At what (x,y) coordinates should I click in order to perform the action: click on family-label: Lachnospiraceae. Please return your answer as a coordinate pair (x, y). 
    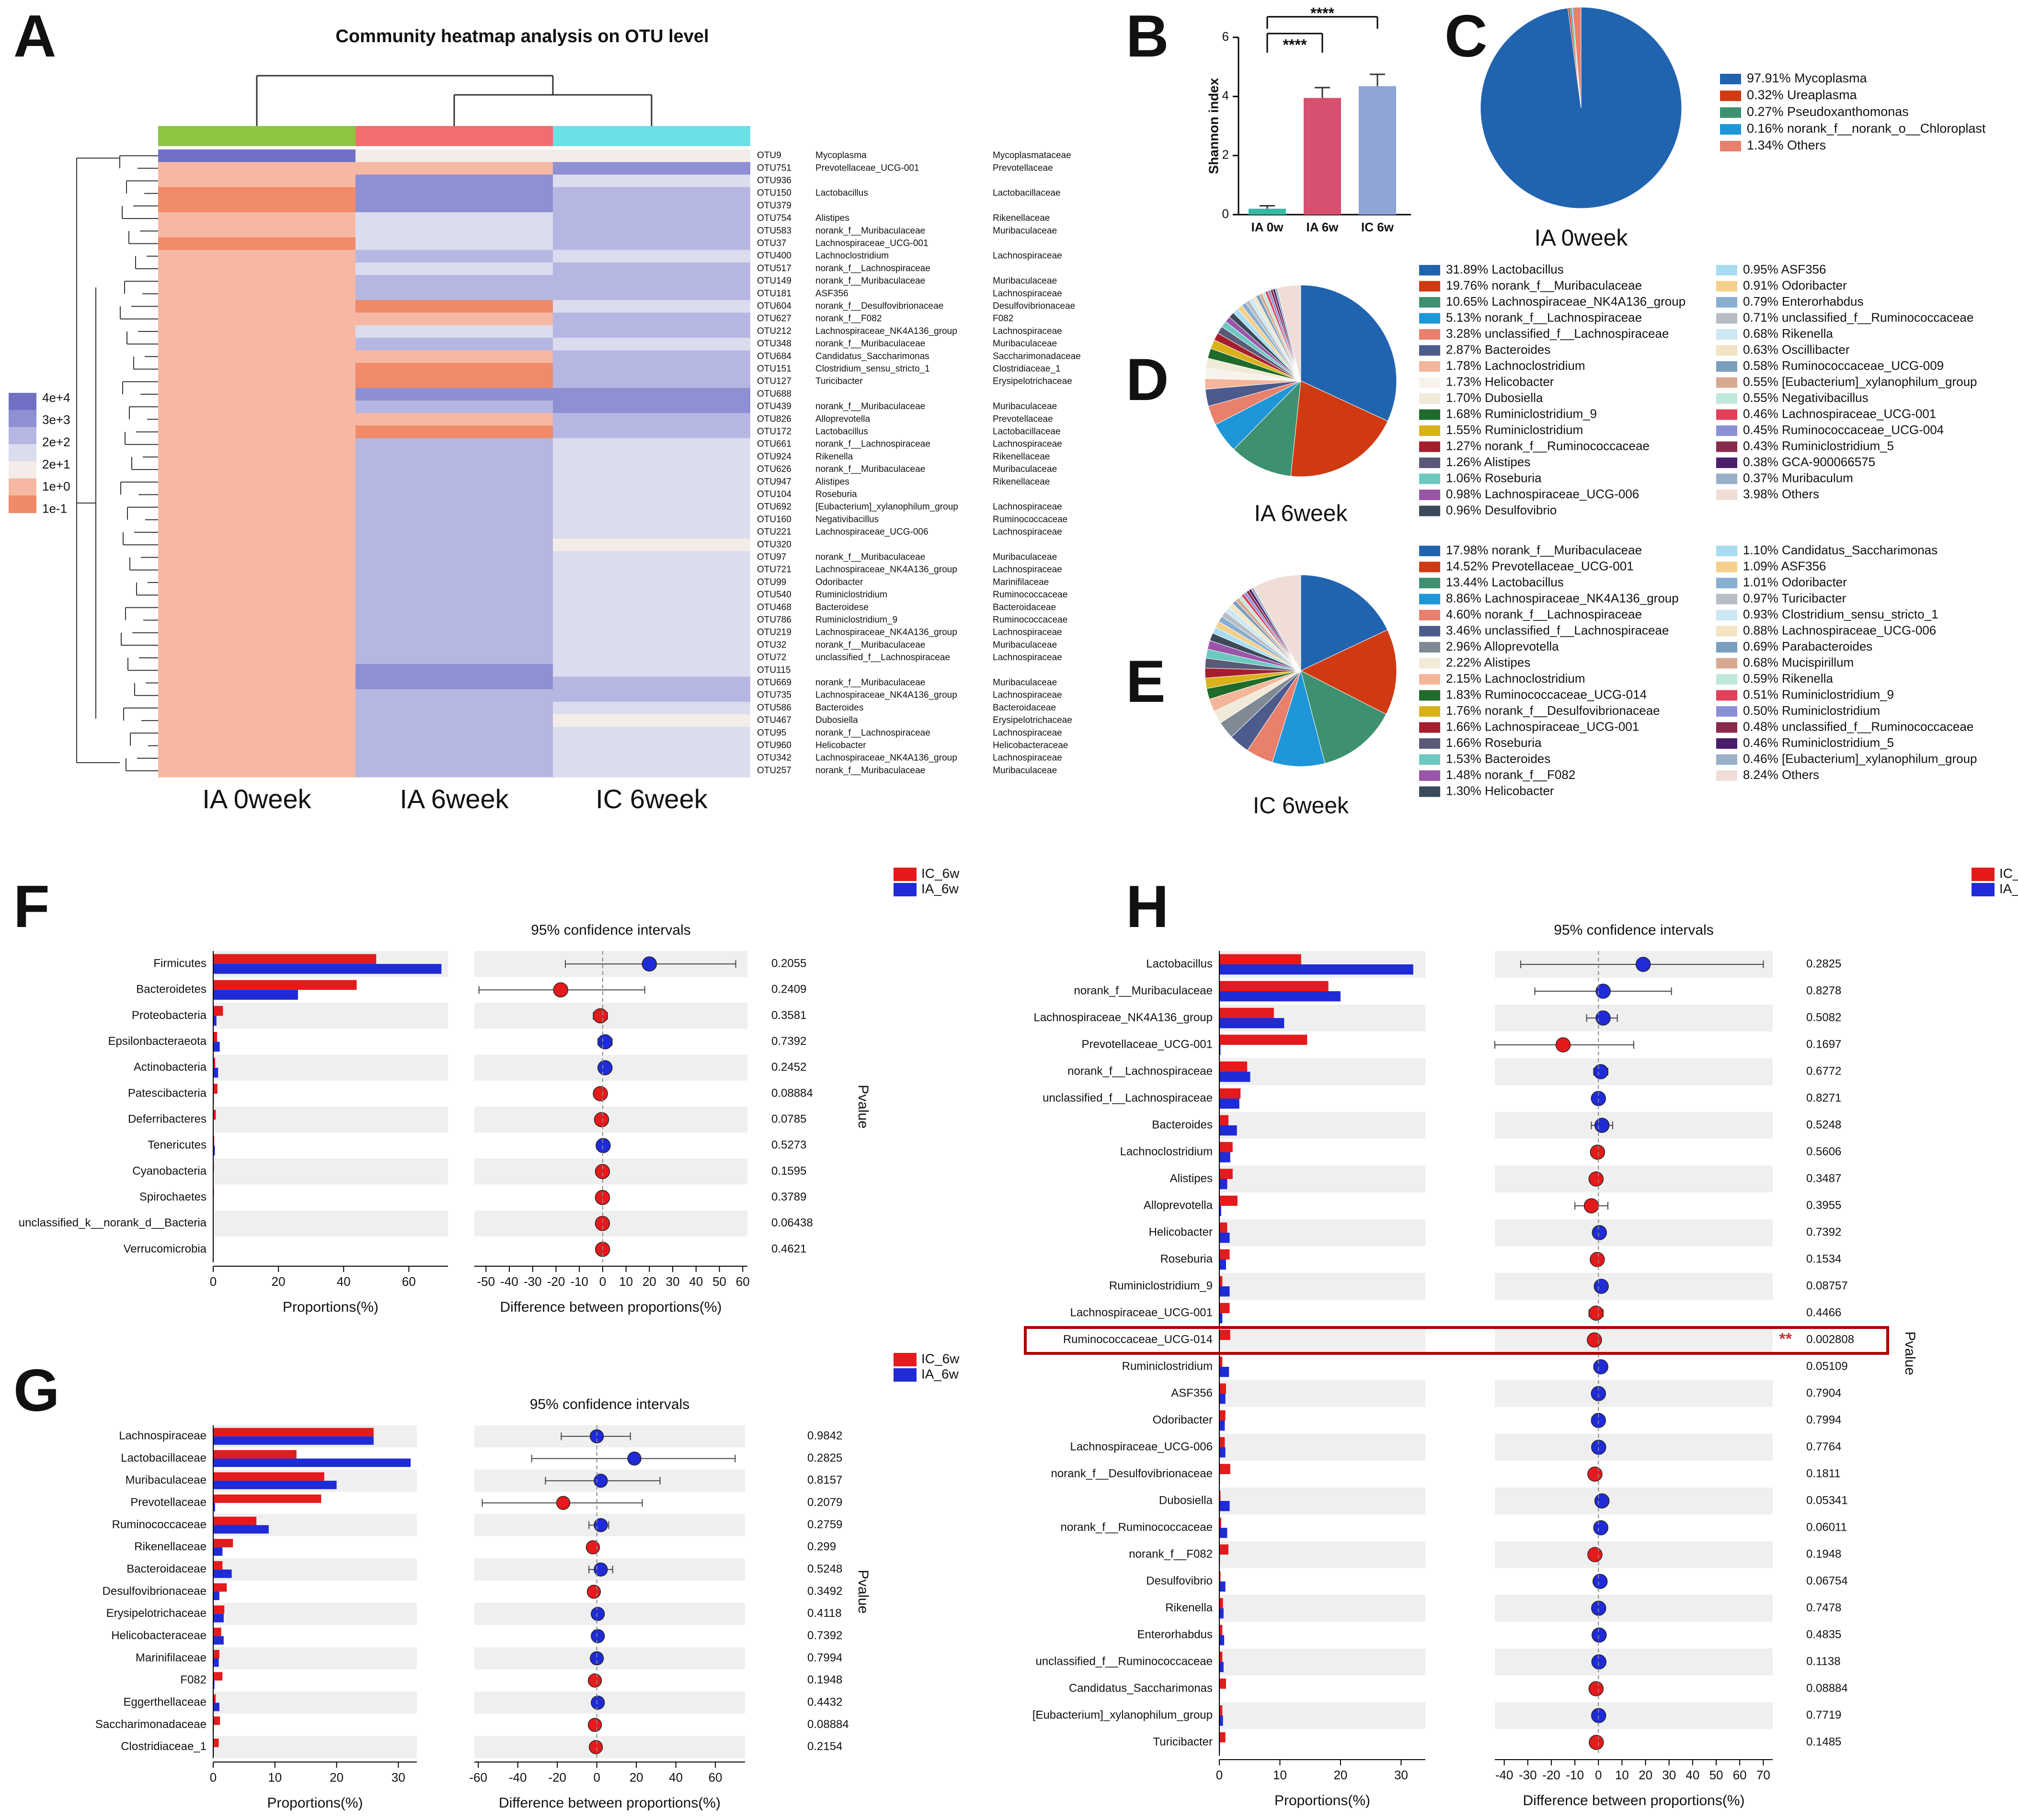
    Looking at the image, I should click on (1027, 658).